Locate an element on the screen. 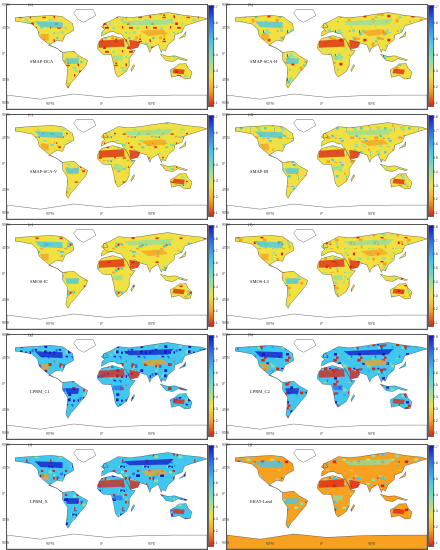 The image size is (440, 550). panel-letter: (f) is located at coordinates (250, 224).